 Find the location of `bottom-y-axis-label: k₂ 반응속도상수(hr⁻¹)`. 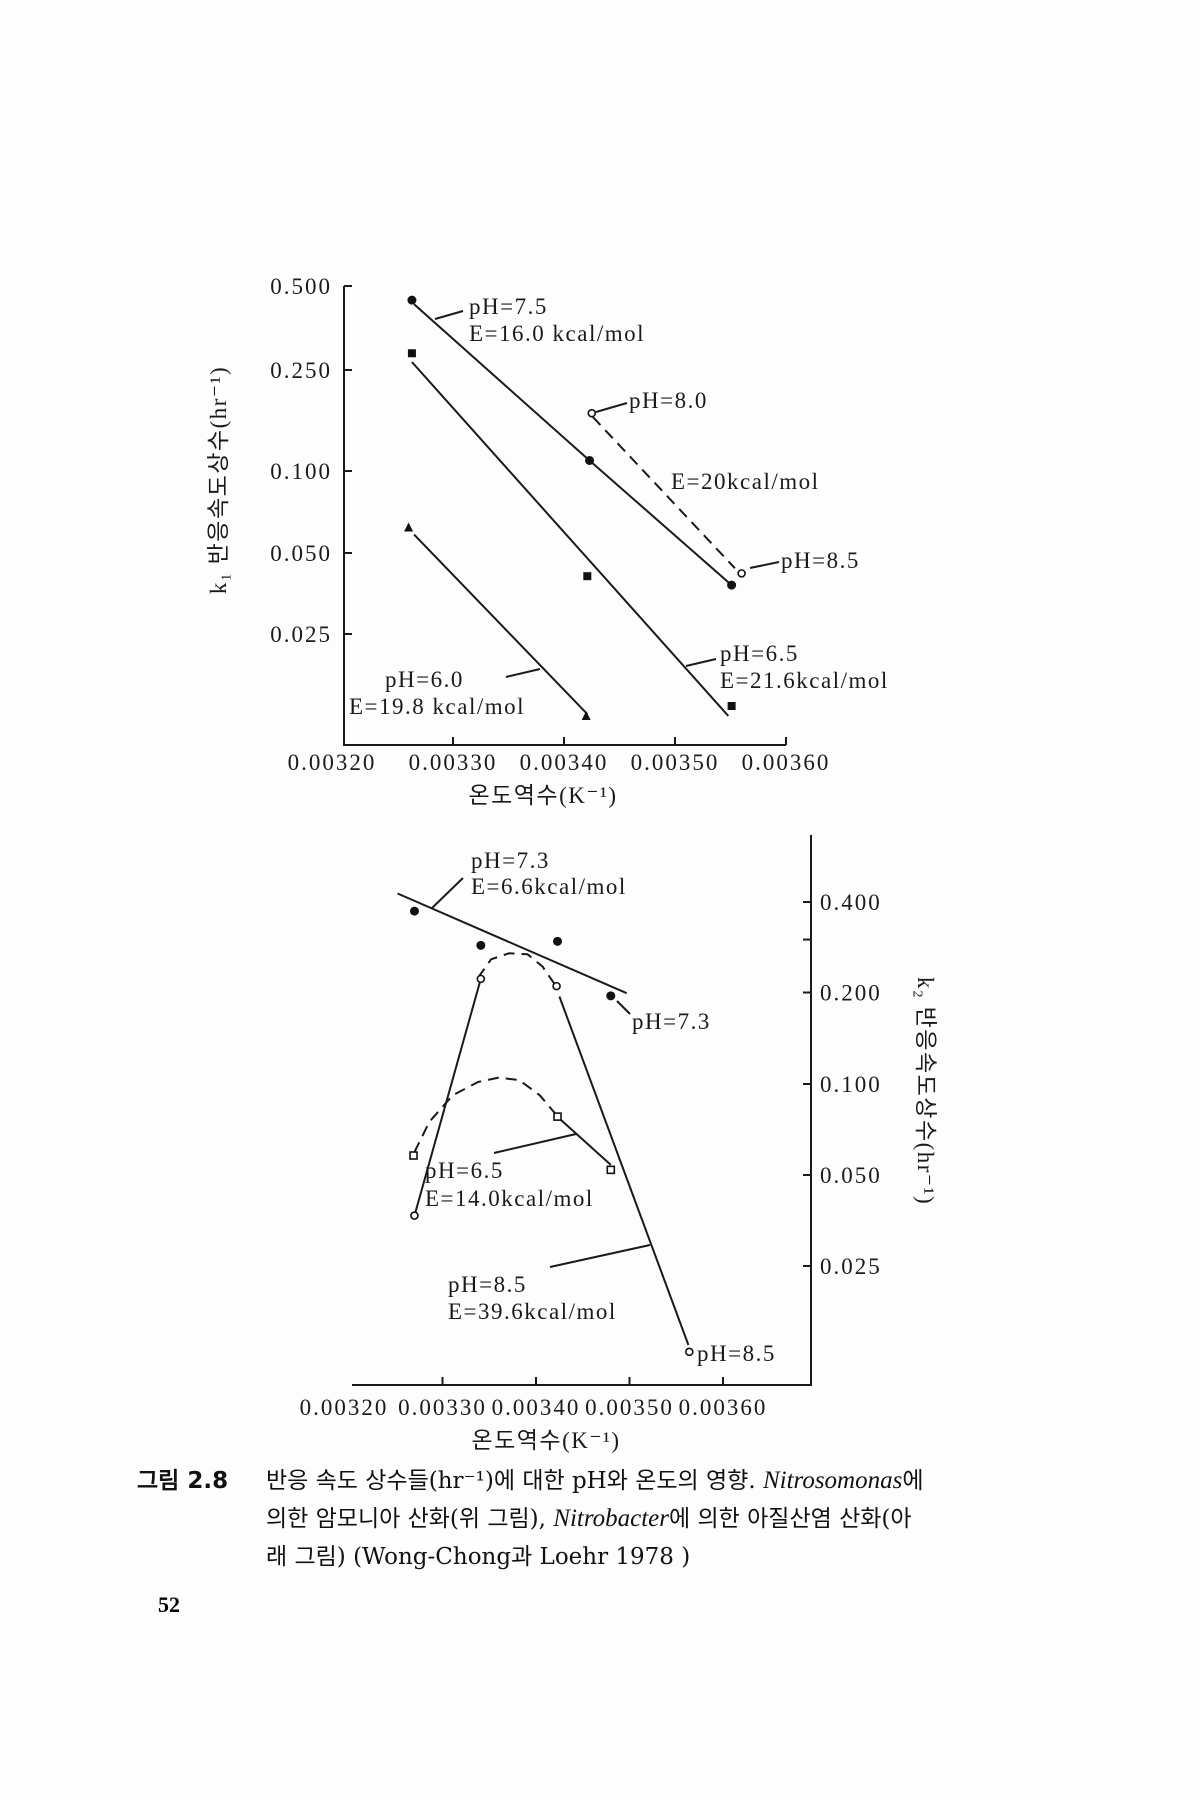

bottom-y-axis-label: k₂ 반응속도상수(hr⁻¹) is located at coordinates (925, 1091).